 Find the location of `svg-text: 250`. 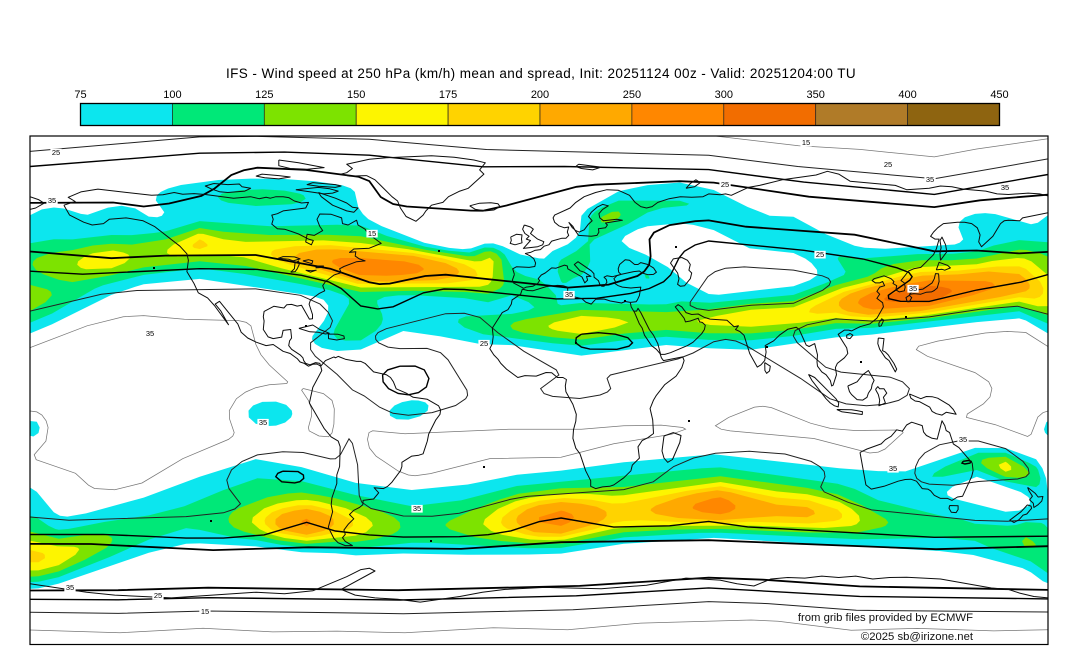

svg-text: 250 is located at coordinates (632, 95).